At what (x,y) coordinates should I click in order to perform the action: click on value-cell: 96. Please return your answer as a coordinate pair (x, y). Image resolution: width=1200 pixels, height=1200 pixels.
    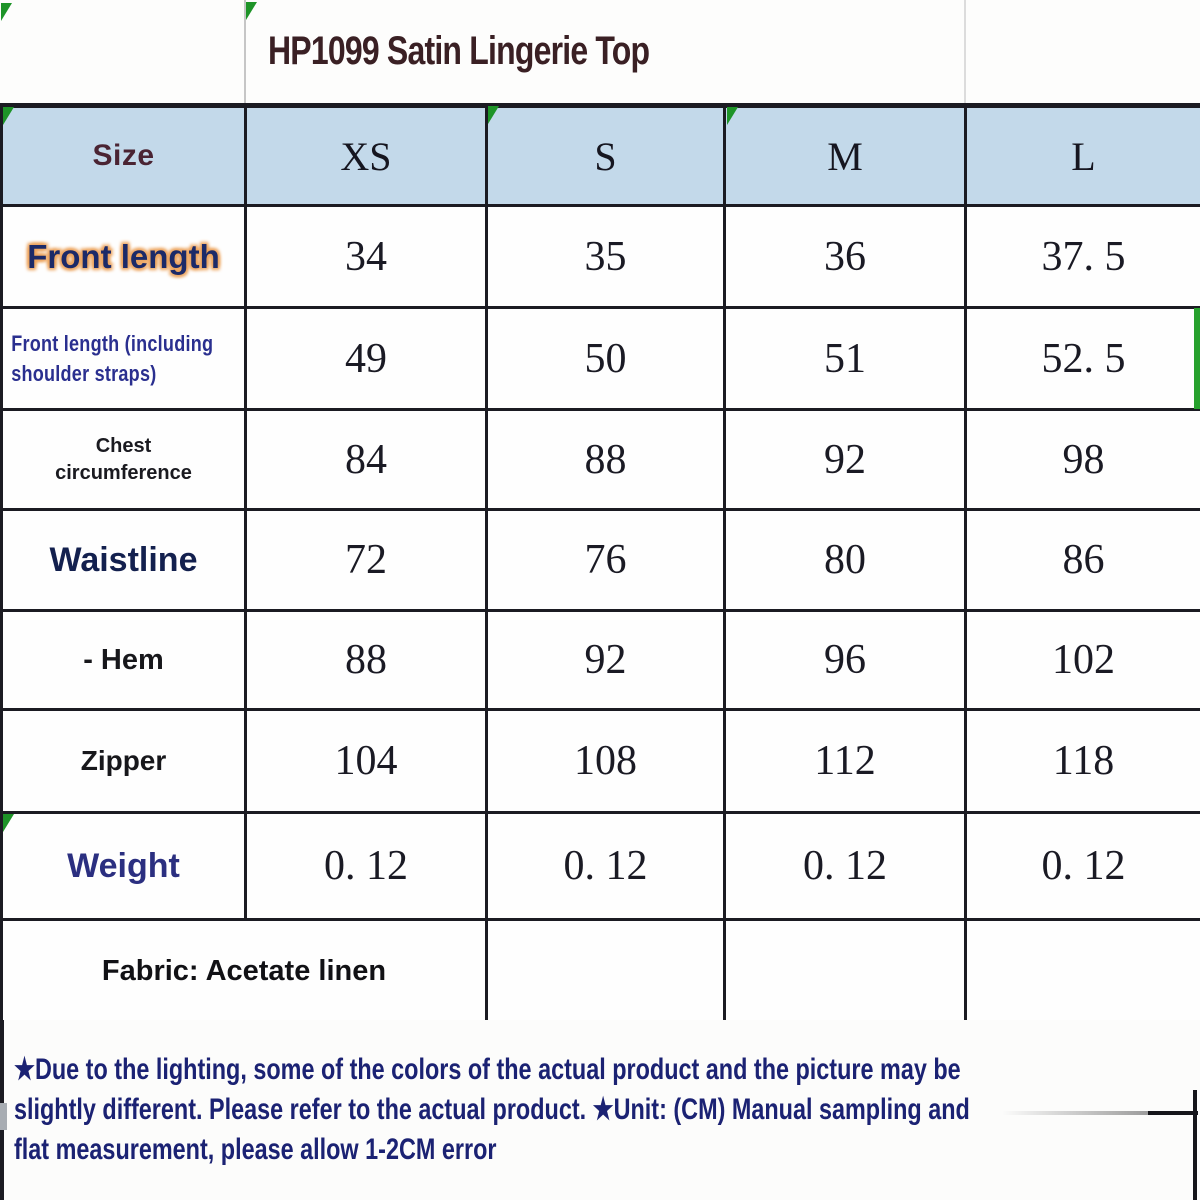
    Looking at the image, I should click on (845, 660).